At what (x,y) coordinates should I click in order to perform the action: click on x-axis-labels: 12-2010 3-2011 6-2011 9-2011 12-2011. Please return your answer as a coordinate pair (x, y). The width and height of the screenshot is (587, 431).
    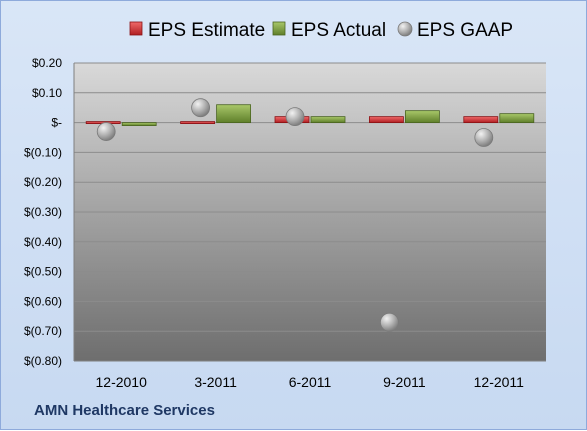
    Looking at the image, I should click on (310, 382).